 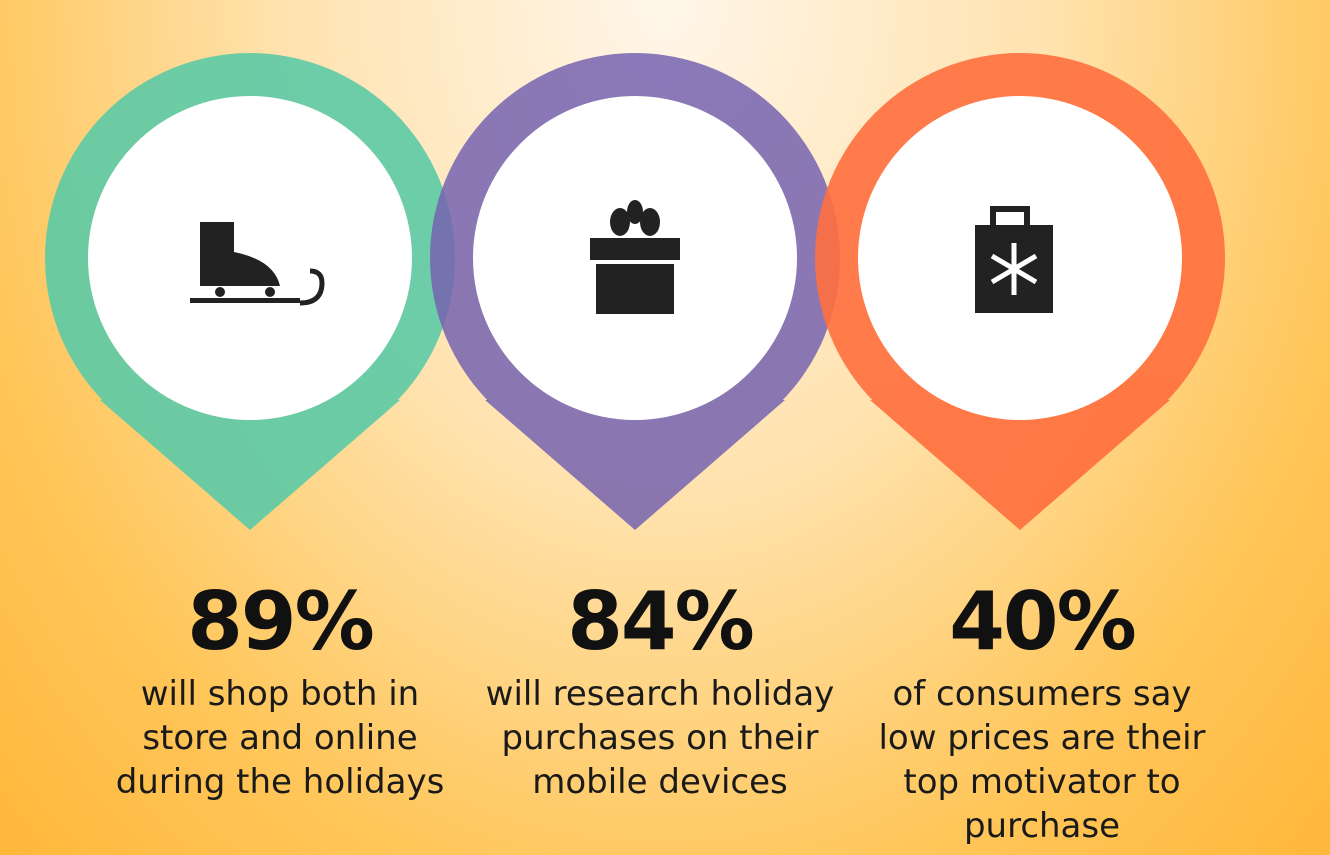 What do you see at coordinates (280, 621) in the screenshot?
I see `stat-value: 89%` at bounding box center [280, 621].